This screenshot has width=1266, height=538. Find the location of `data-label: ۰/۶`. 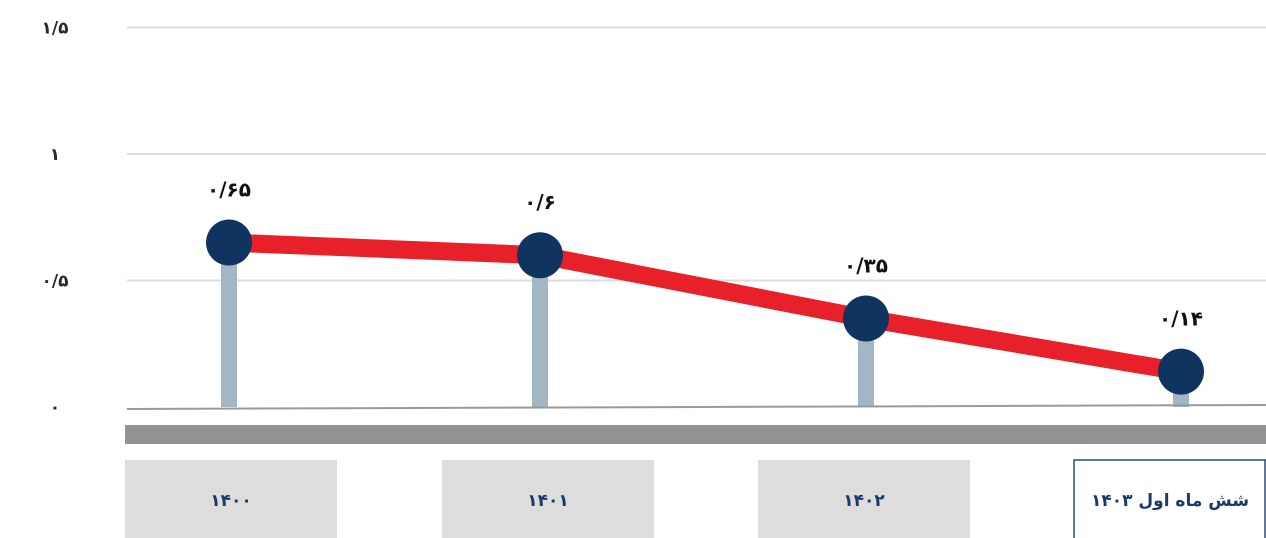

data-label: ۰/۶ is located at coordinates (540, 202).